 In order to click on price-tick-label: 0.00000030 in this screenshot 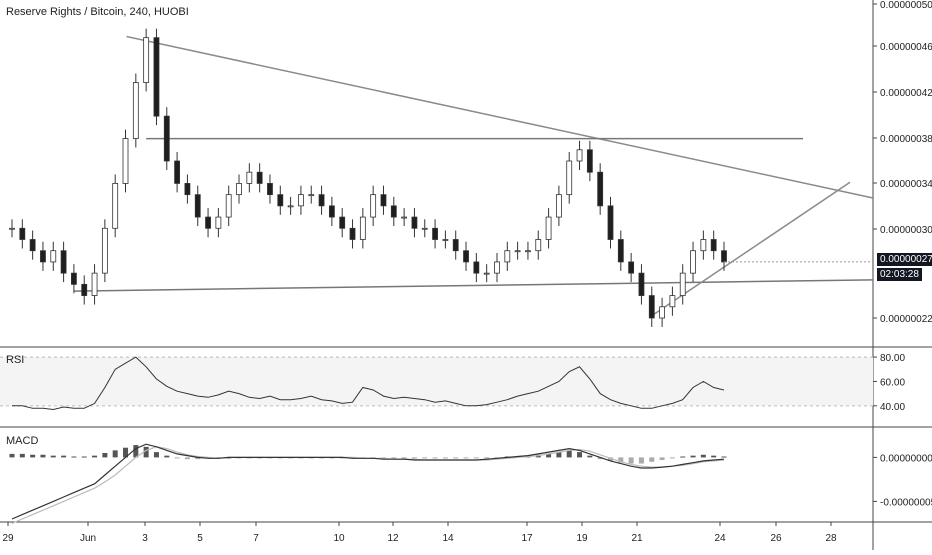, I will do `click(906, 230)`.